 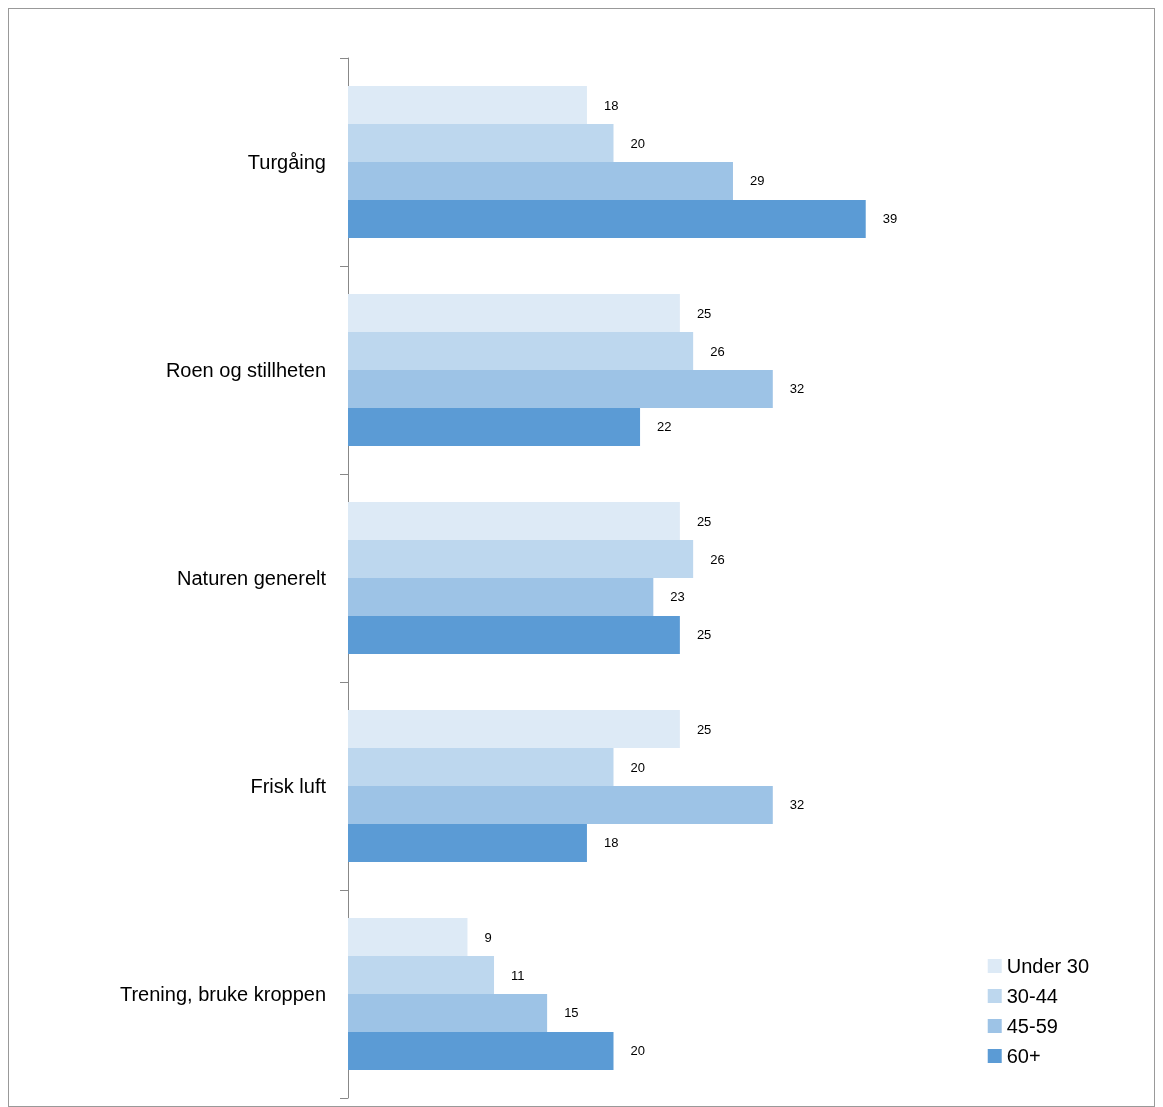 I want to click on legend-label: 30-44, so click(x=1032, y=996).